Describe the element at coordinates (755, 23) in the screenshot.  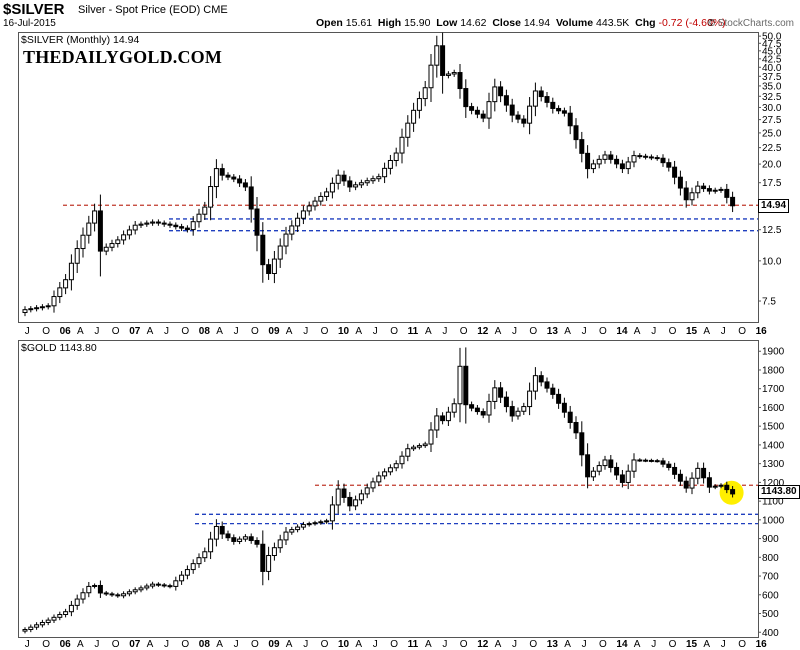
I see `stockcharts-link: StockCharts.com` at that location.